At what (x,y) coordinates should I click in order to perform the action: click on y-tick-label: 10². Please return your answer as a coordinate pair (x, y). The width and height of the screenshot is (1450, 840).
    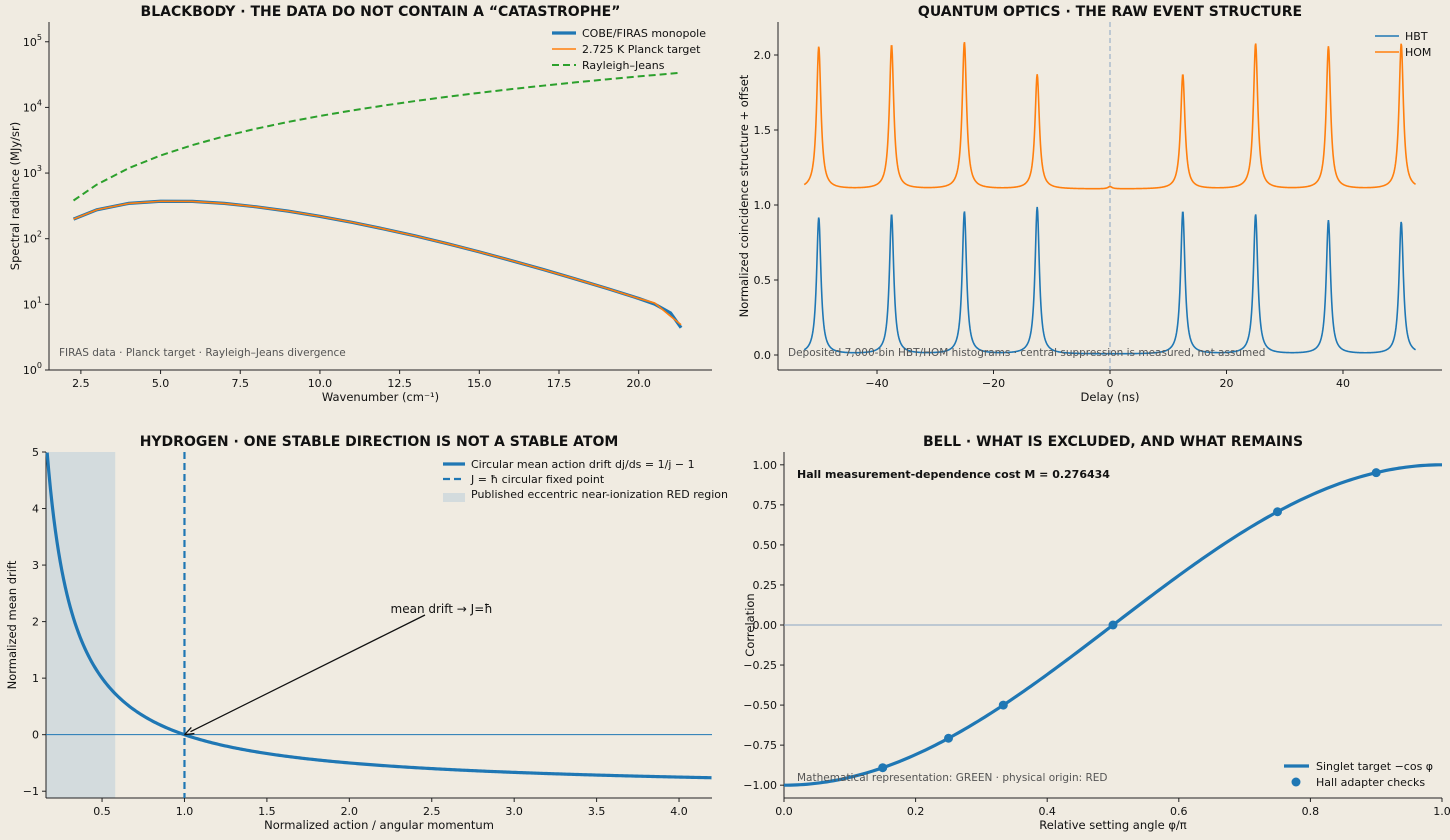
    Looking at the image, I should click on (32, 238).